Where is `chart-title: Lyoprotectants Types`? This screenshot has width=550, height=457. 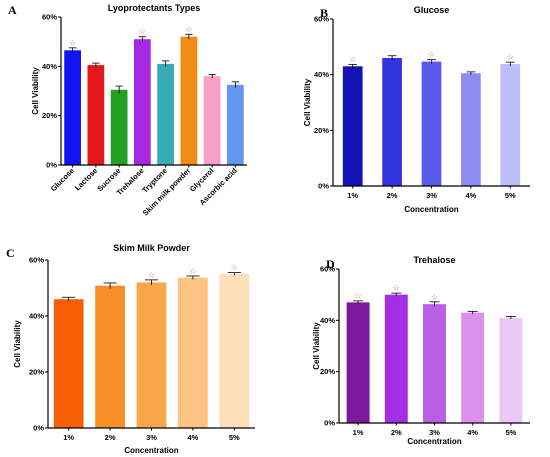 chart-title: Lyoprotectants Types is located at coordinates (154, 8).